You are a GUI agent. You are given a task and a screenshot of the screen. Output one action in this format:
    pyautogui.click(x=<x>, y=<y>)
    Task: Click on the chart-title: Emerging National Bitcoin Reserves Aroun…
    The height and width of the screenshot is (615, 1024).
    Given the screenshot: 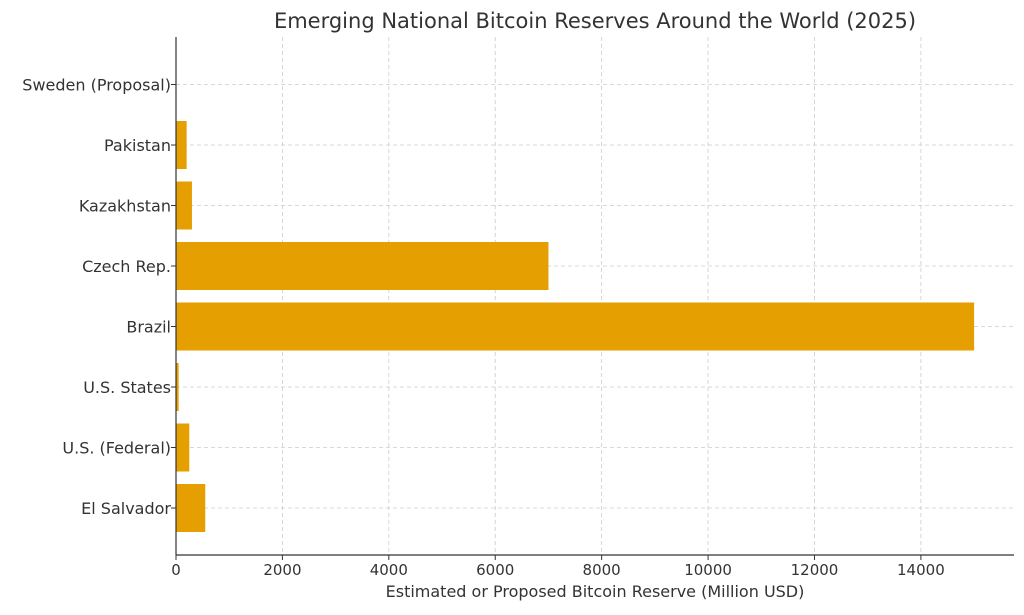 What is the action you would take?
    pyautogui.click(x=595, y=21)
    